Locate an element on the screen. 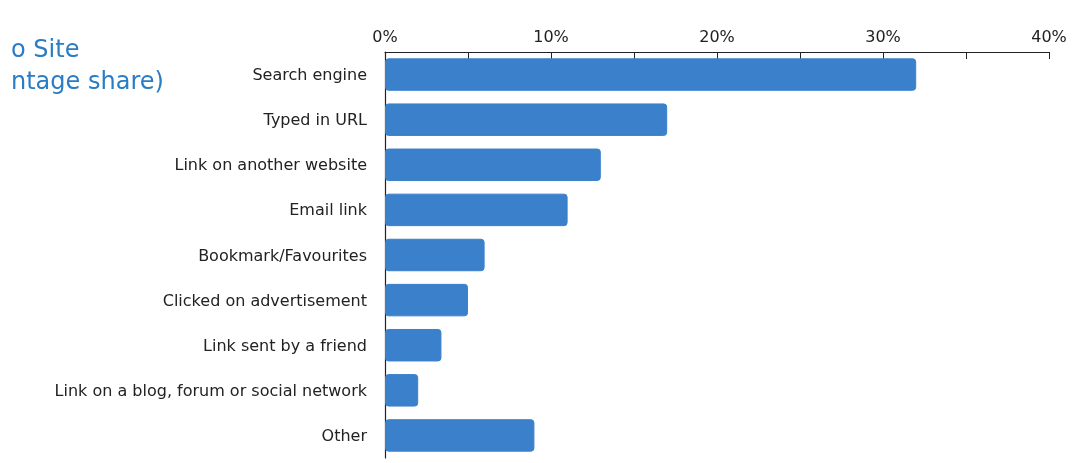  y-tick-label: Search engine is located at coordinates (309, 75).